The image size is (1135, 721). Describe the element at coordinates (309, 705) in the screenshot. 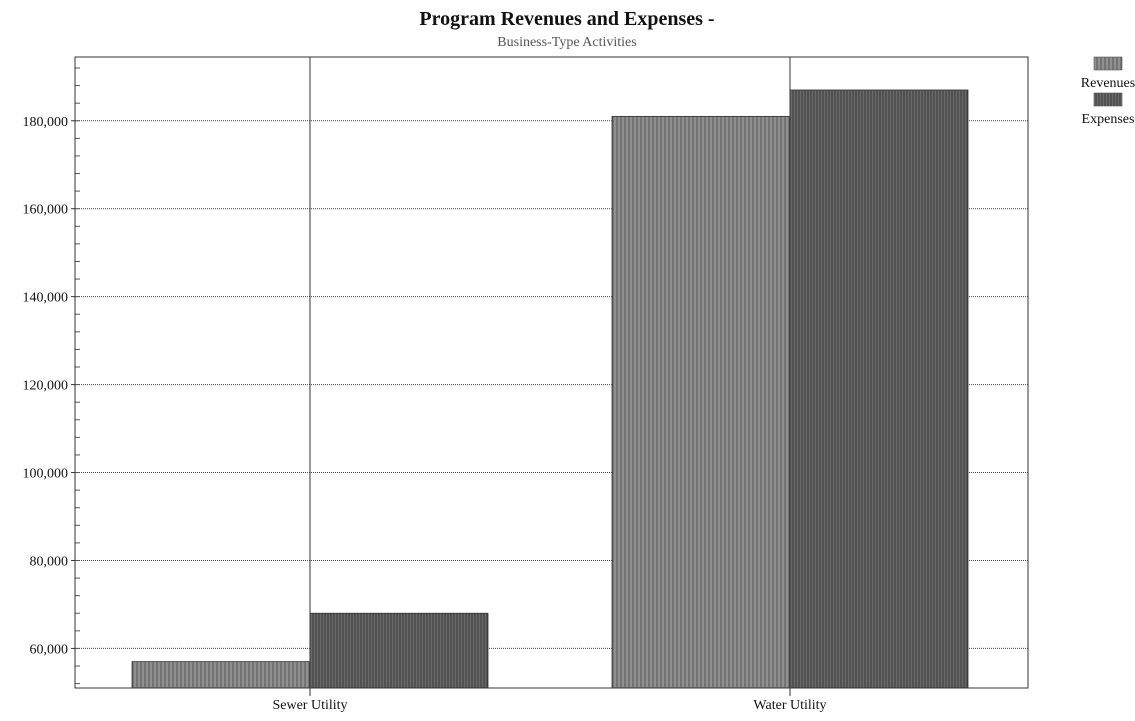

I see `x-tick-label: Sewer Utility` at that location.